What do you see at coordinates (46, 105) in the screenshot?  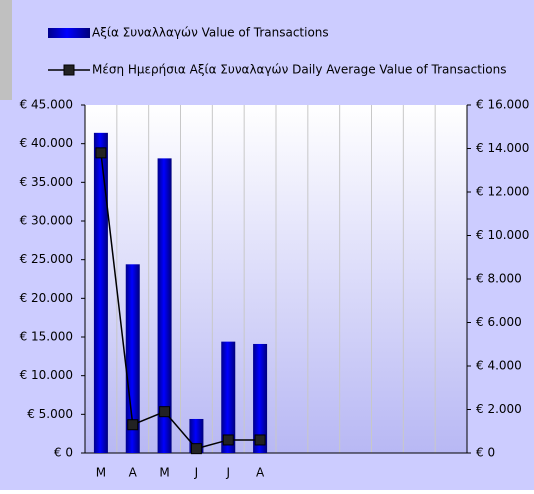 I see `y-tick-label: € 45.000` at bounding box center [46, 105].